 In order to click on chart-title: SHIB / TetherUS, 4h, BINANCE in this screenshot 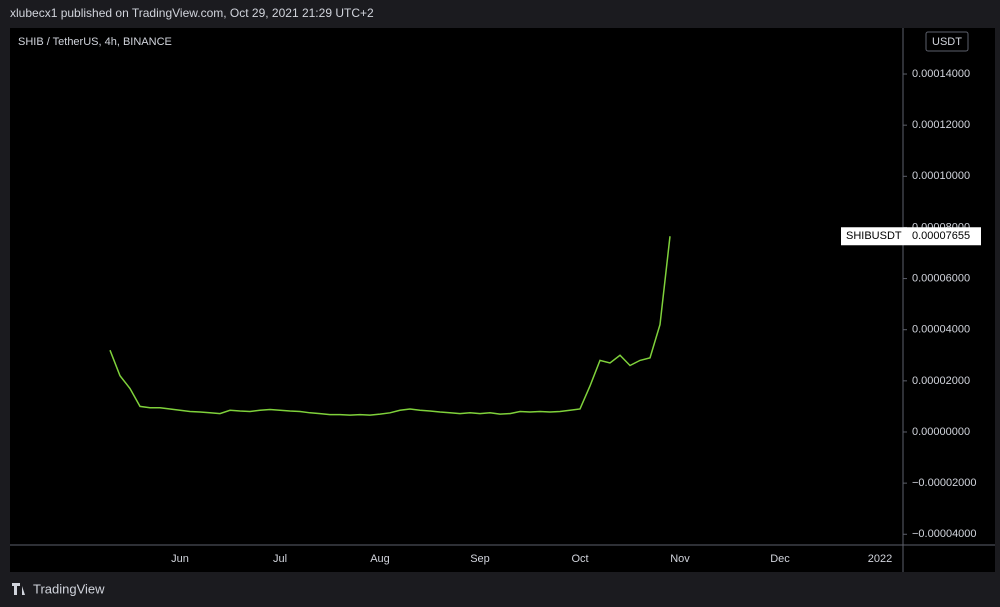, I will do `click(95, 42)`.